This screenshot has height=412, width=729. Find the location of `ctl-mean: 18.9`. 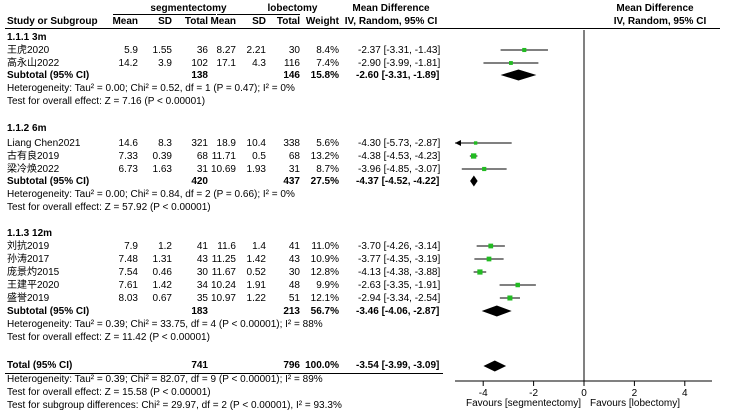

ctl-mean: 18.9 is located at coordinates (226, 143).